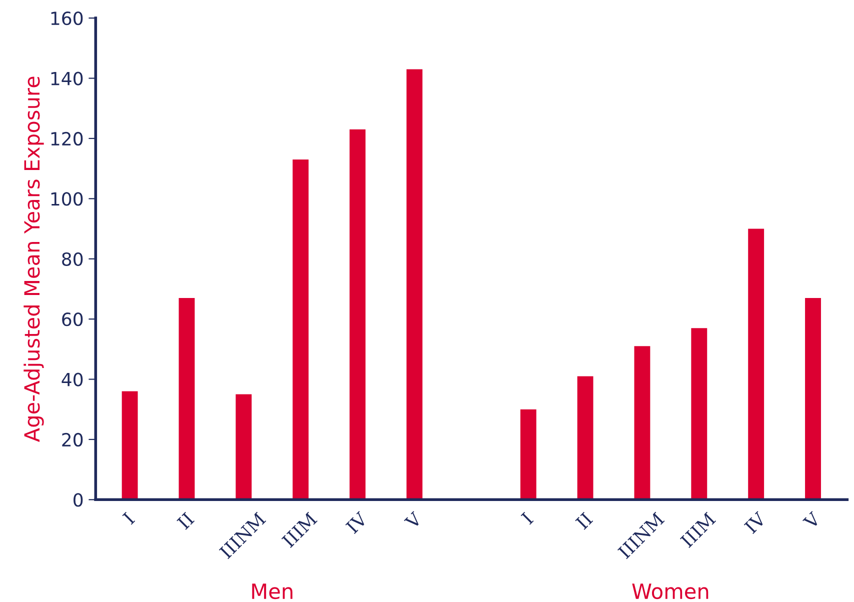 The width and height of the screenshot is (854, 602). What do you see at coordinates (67, 19) in the screenshot?
I see `y-tick-label: 160` at bounding box center [67, 19].